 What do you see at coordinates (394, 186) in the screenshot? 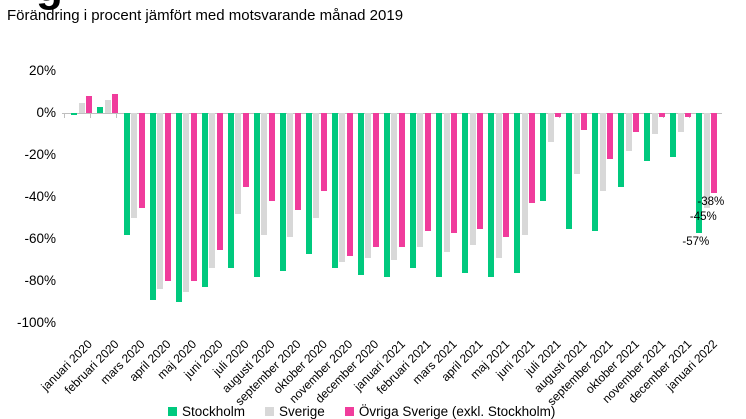
I see `bar-sverige-januari-2021` at bounding box center [394, 186].